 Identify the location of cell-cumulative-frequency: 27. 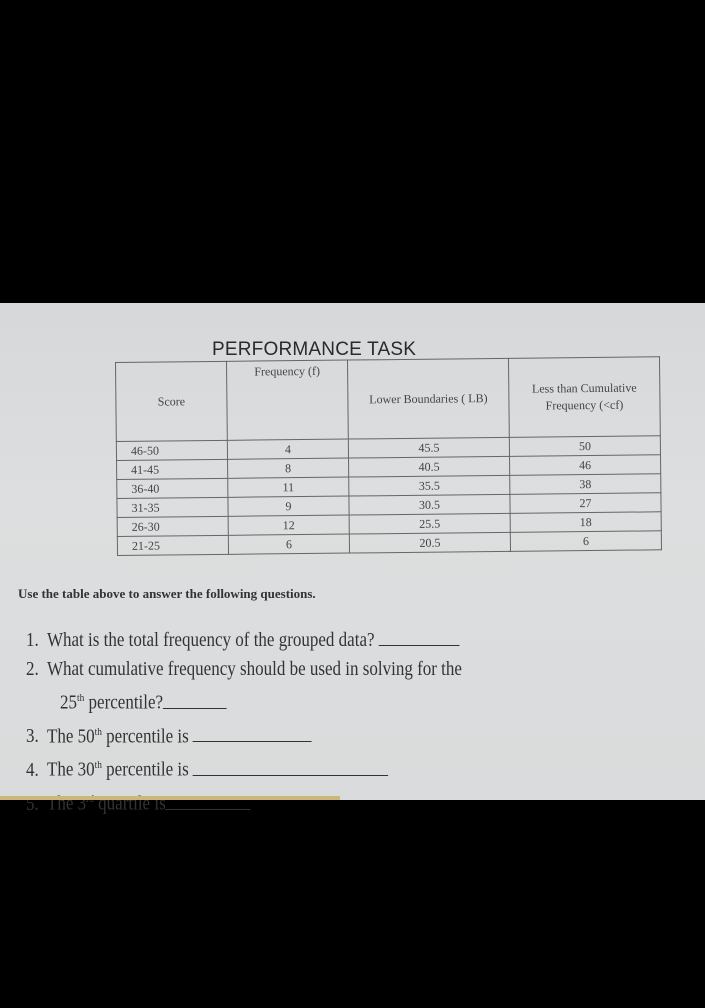
(585, 503).